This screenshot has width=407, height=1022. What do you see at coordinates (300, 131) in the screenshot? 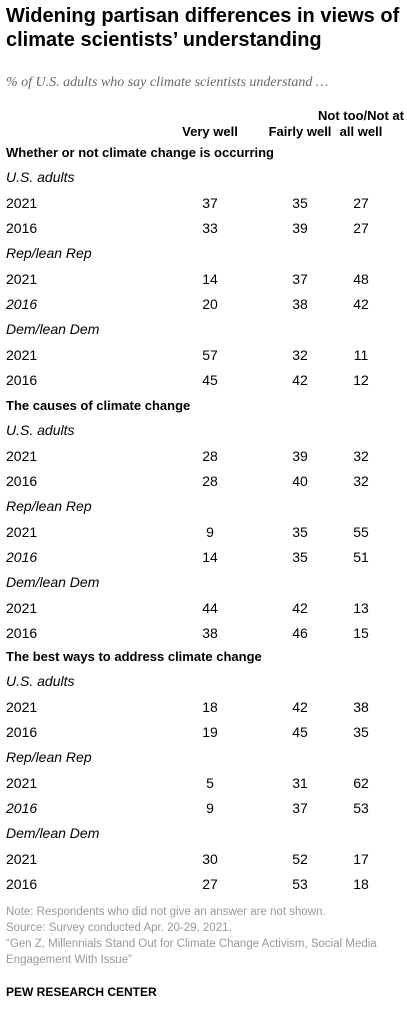
I see `column-header-fairly-well: Fairly well` at bounding box center [300, 131].